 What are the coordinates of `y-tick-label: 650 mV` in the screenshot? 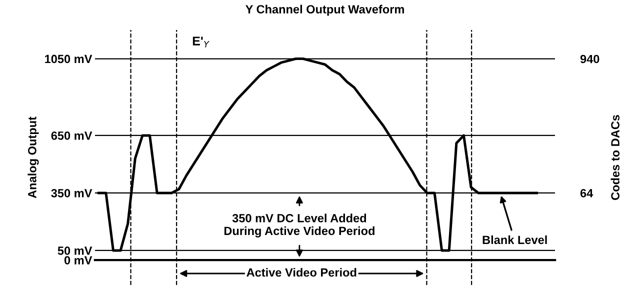 It's located at (71, 135).